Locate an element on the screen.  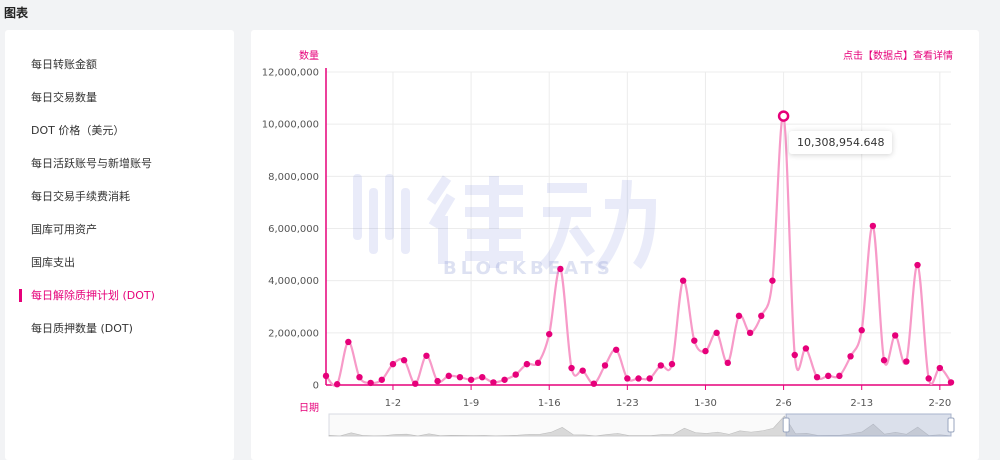
x-tick-labels: 1-2 1-9 1-16 1-23 1-30 2-6 2-13 2-20 is located at coordinates (668, 403).